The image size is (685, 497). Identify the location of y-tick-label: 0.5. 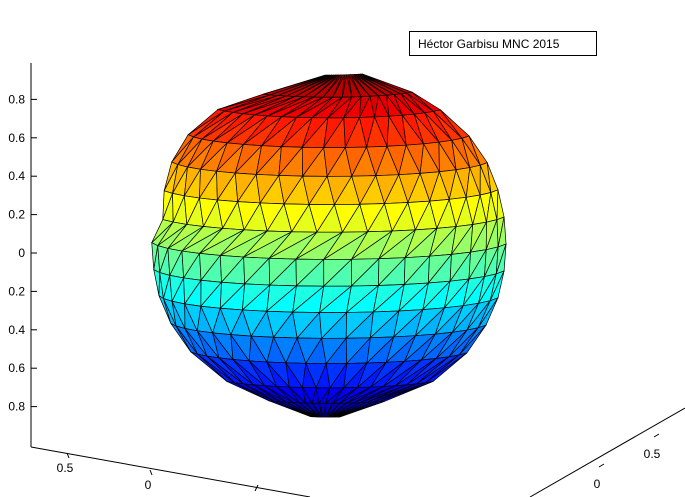
(652, 454).